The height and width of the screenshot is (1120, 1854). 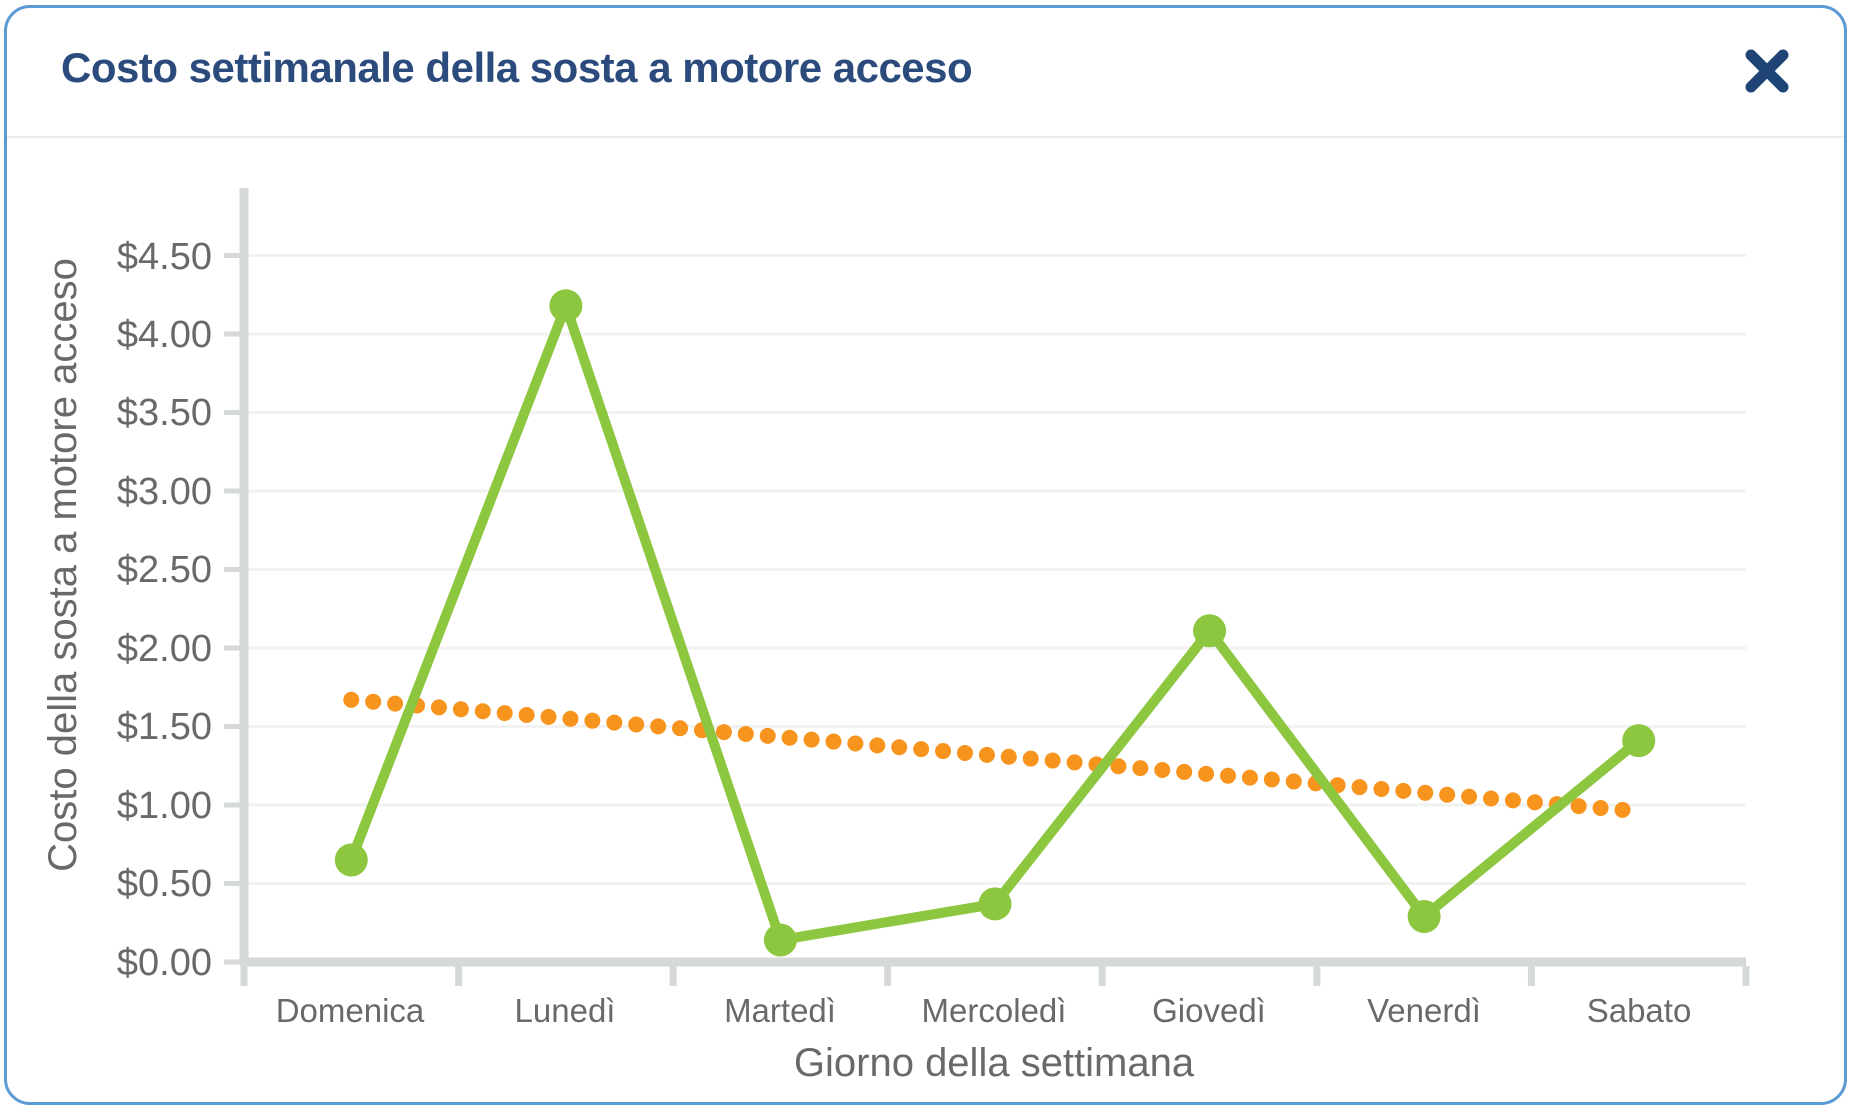 I want to click on x-category-label: Sabato, so click(x=1639, y=1010).